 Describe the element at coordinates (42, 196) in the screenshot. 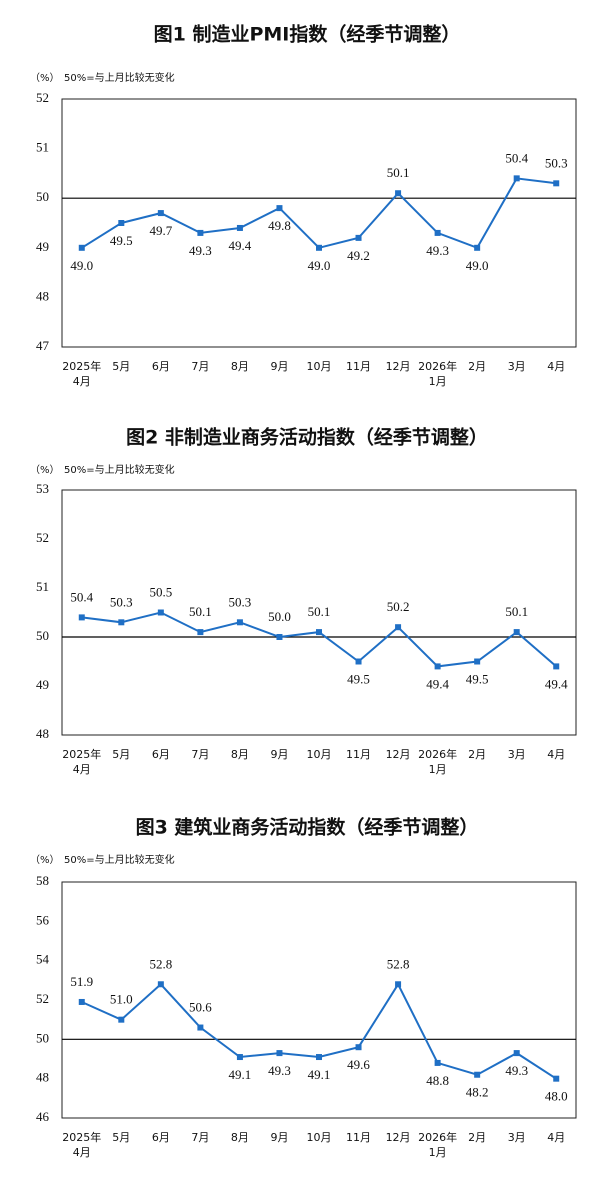

I see `y-tick-label: 50` at that location.